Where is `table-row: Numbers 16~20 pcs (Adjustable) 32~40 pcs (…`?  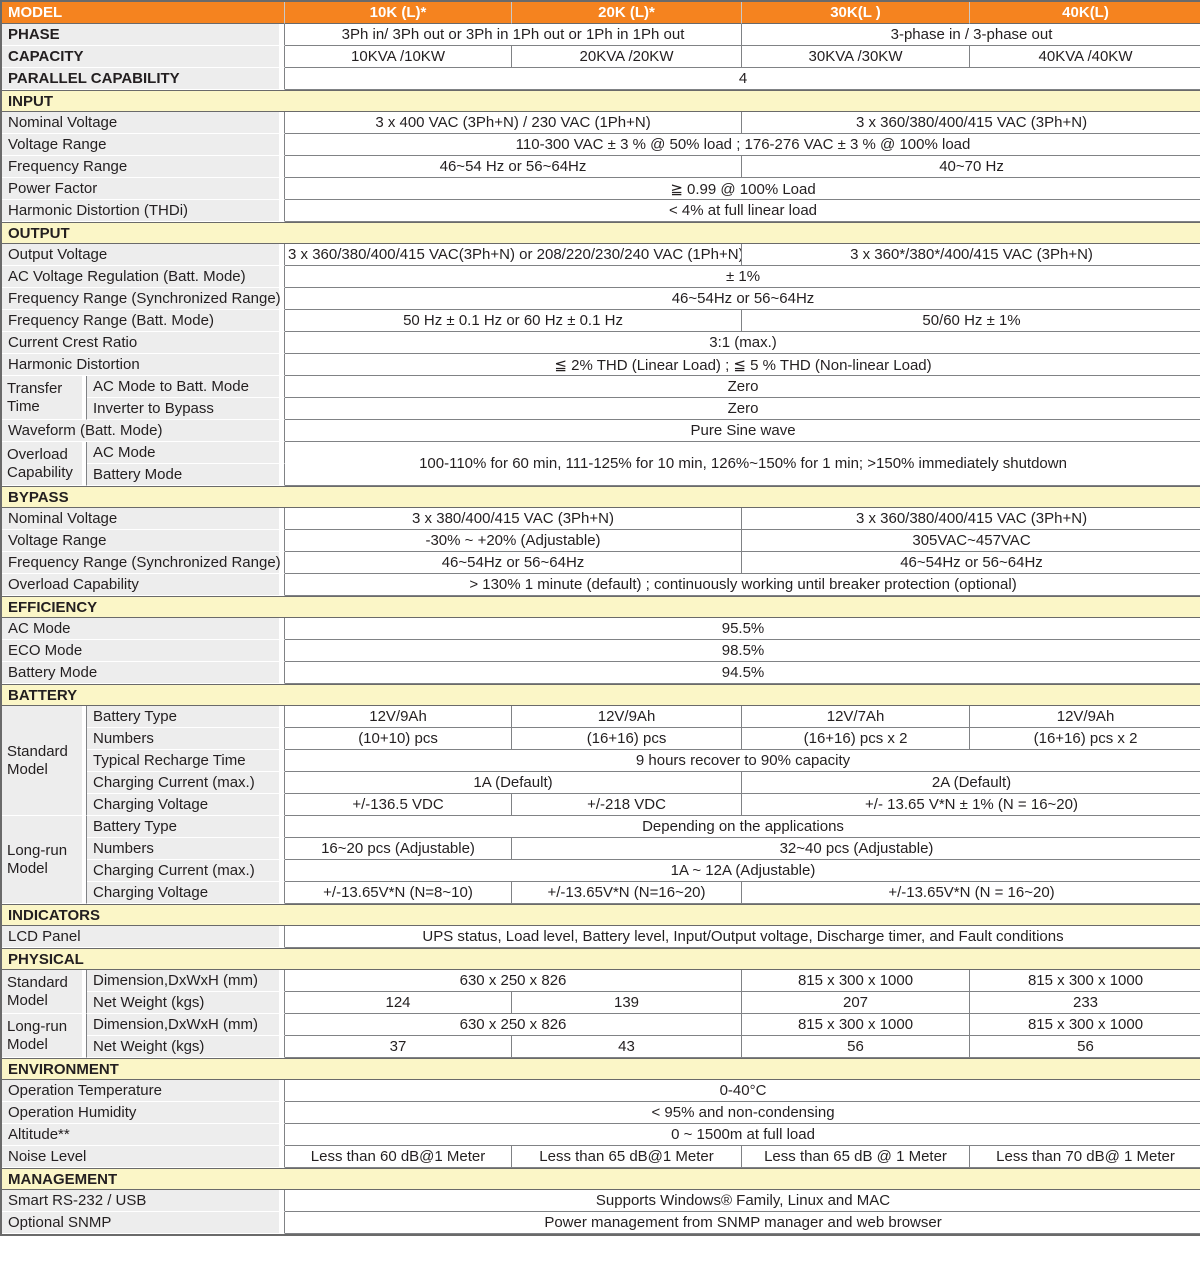 table-row: Numbers 16~20 pcs (Adjustable) 32~40 pcs (… is located at coordinates (601, 849).